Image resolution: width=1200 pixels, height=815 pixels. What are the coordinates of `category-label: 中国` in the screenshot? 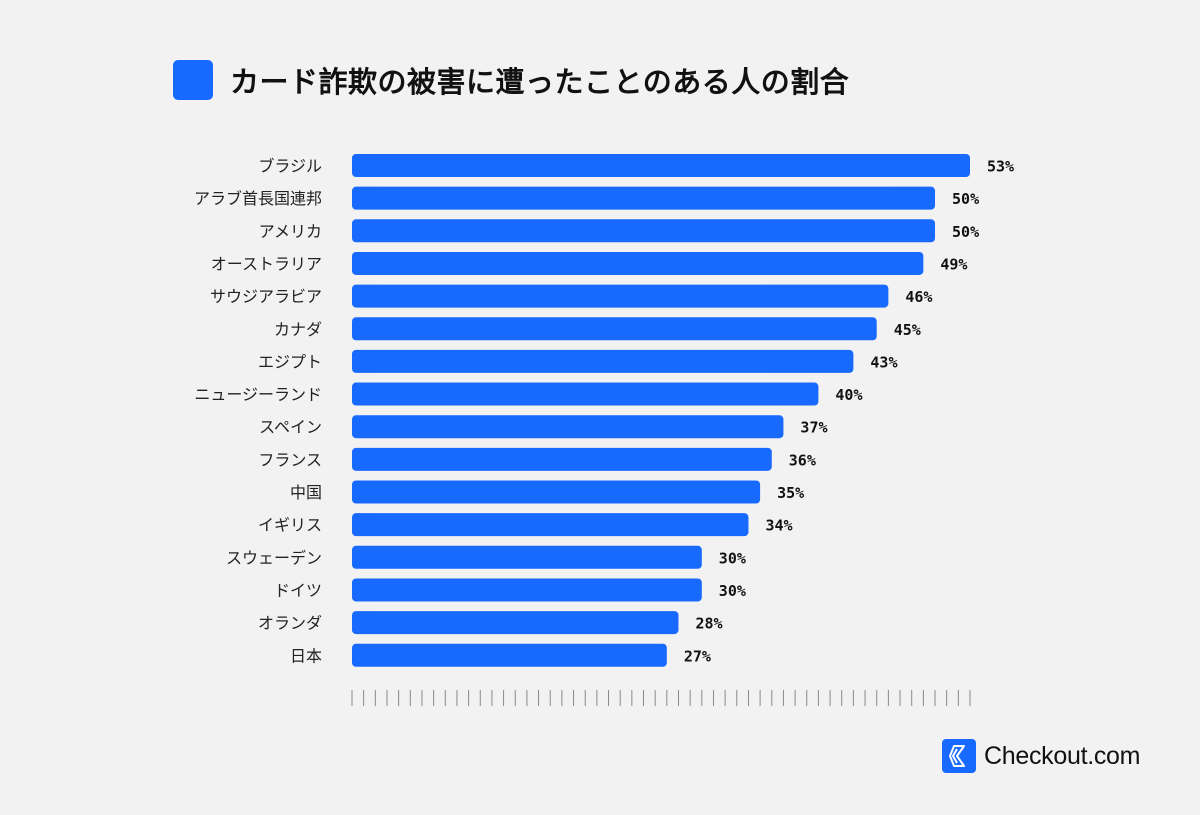 It's located at (306, 492).